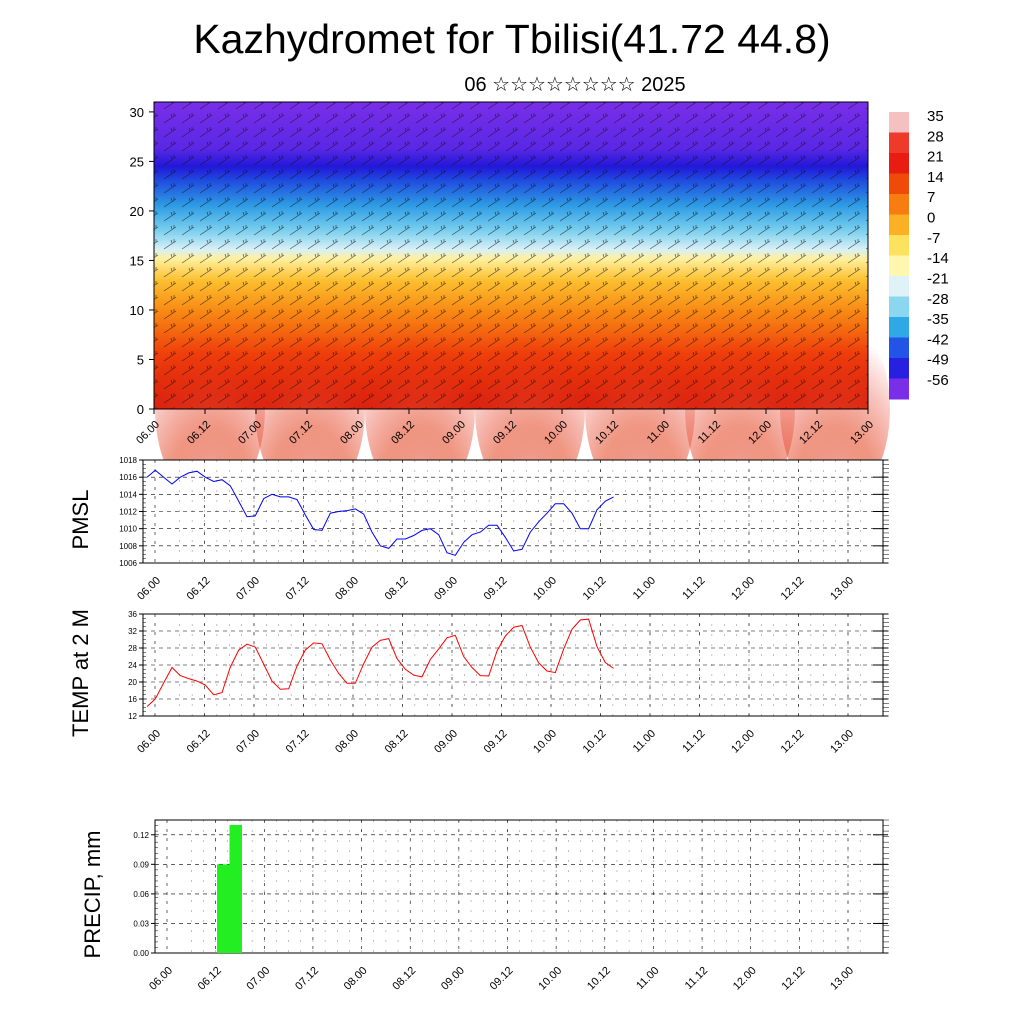 This screenshot has height=1024, width=1024. Describe the element at coordinates (938, 380) in the screenshot. I see `colorbar-label: -56` at that location.